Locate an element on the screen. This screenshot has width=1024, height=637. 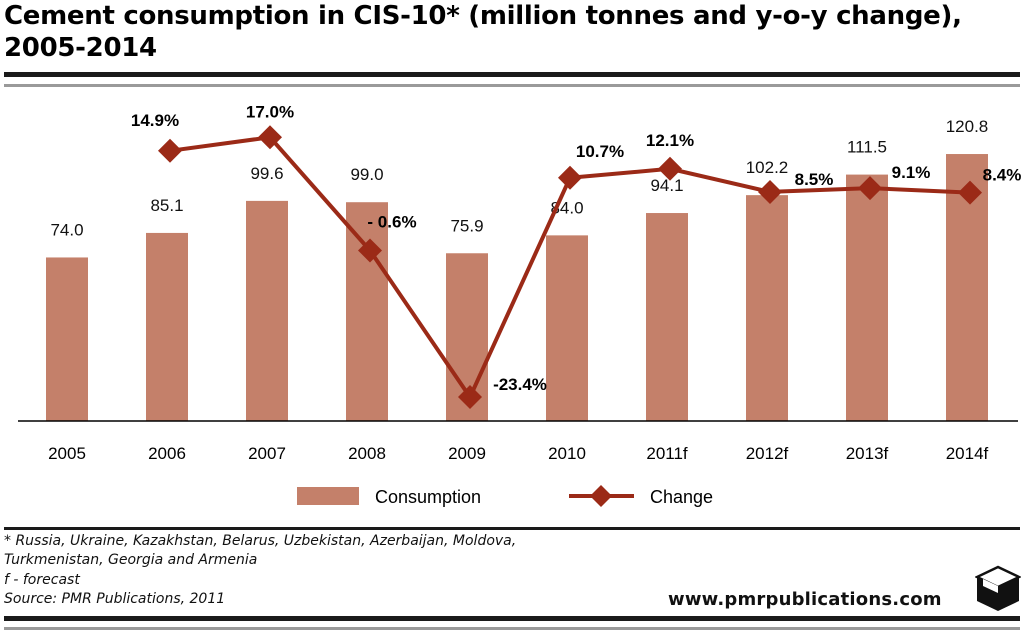
cube-logo-icon is located at coordinates (998, 588).